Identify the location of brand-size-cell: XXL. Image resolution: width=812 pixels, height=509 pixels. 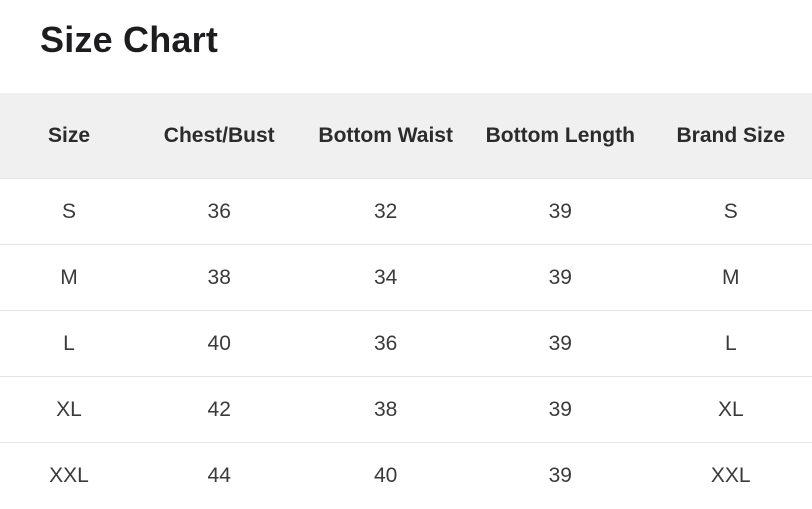
(730, 475).